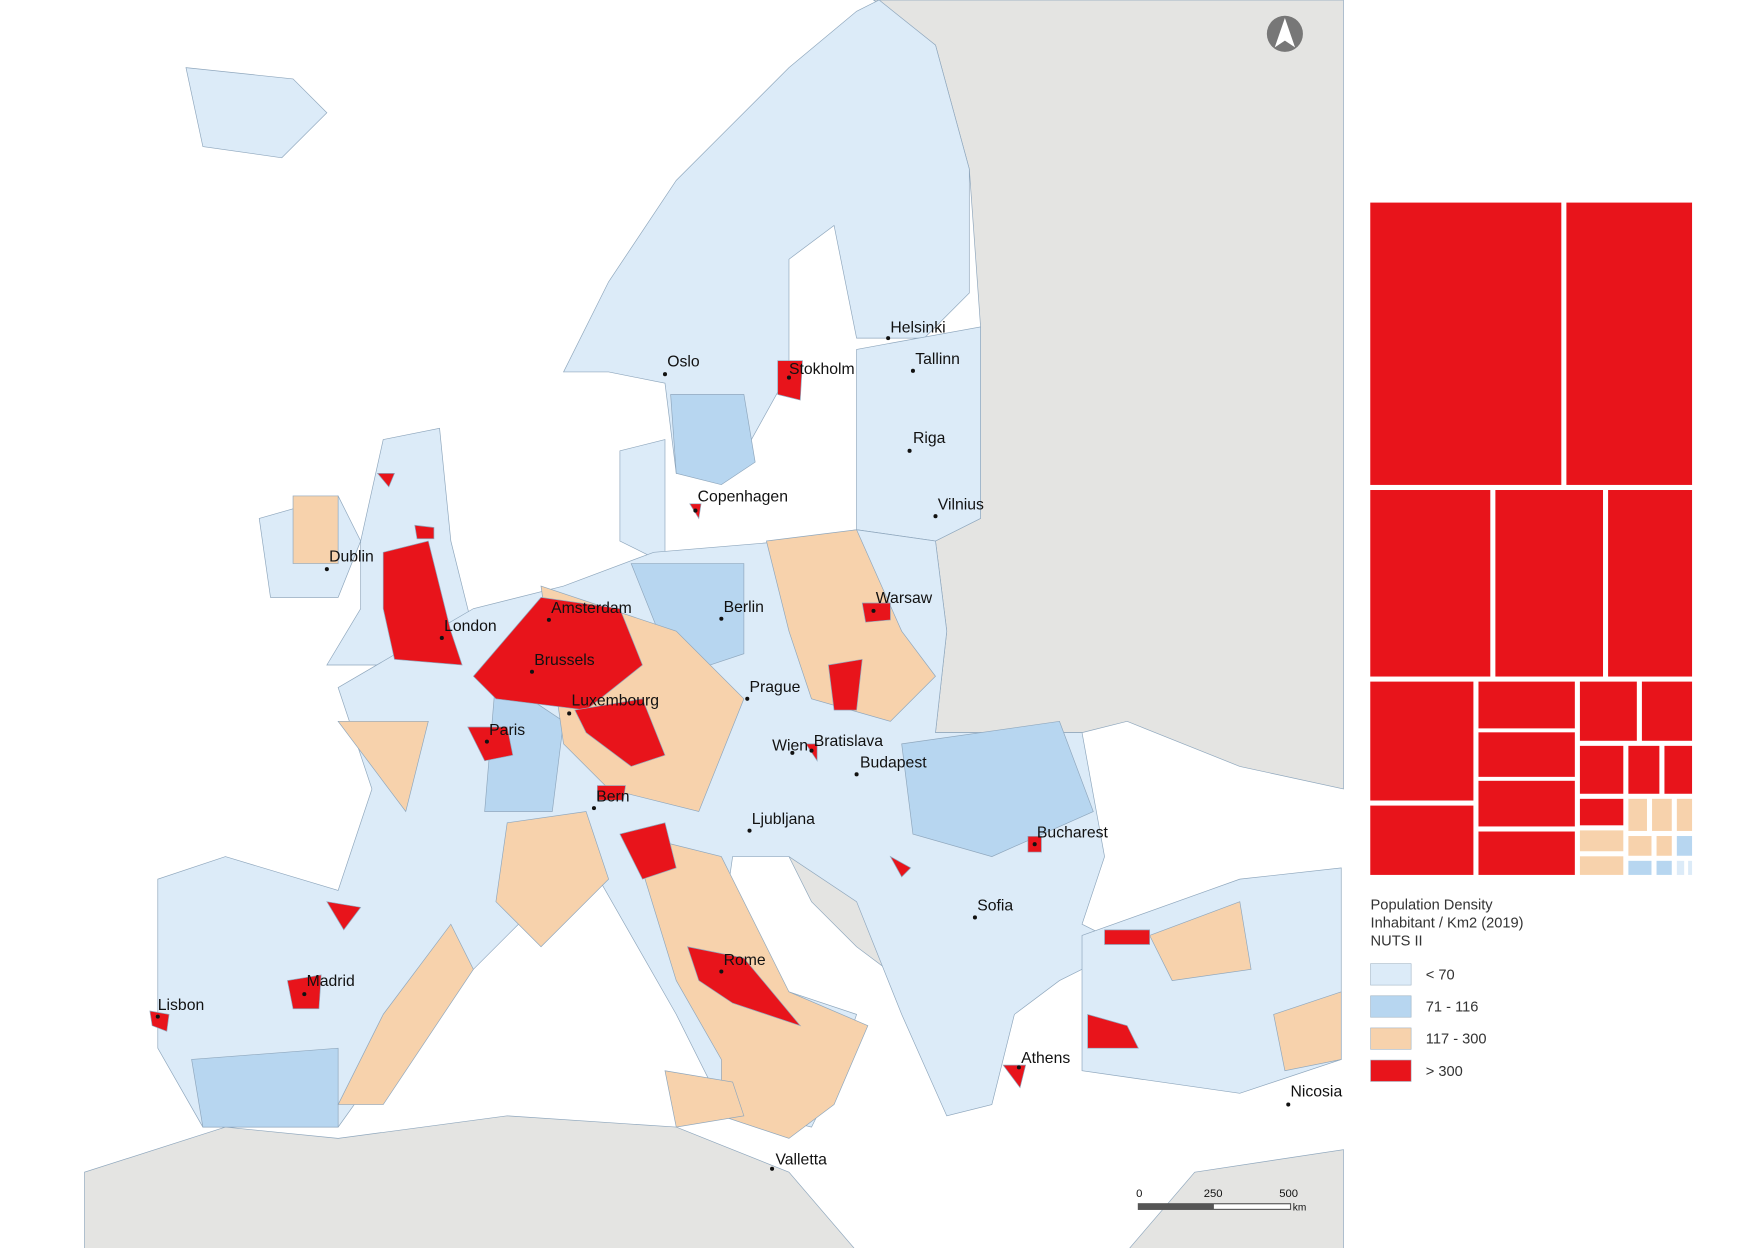  Describe the element at coordinates (961, 504) in the screenshot. I see `city-label: Vilnius` at that location.